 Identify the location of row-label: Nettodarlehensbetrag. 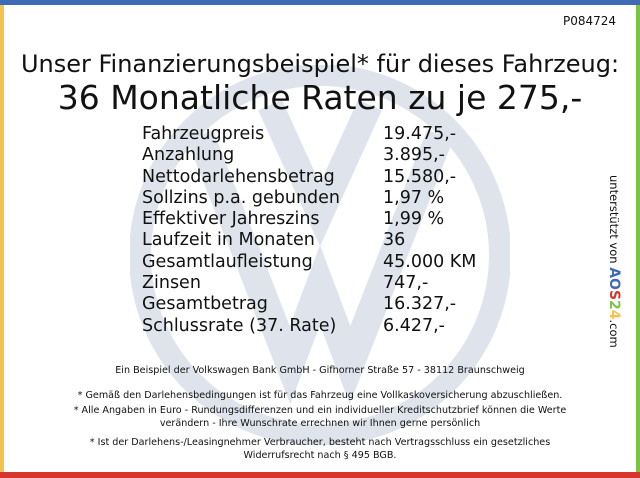
(238, 176).